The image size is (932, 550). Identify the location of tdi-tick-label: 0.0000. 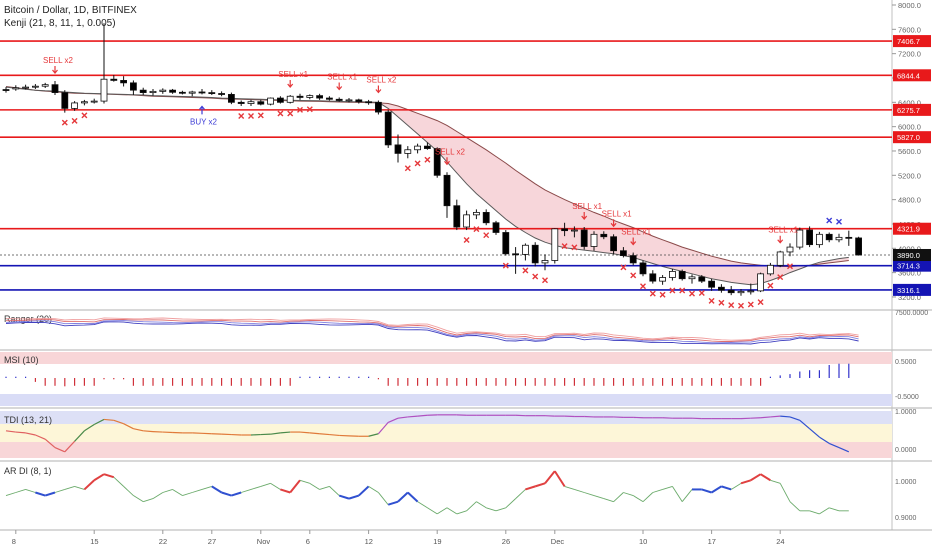
(906, 450).